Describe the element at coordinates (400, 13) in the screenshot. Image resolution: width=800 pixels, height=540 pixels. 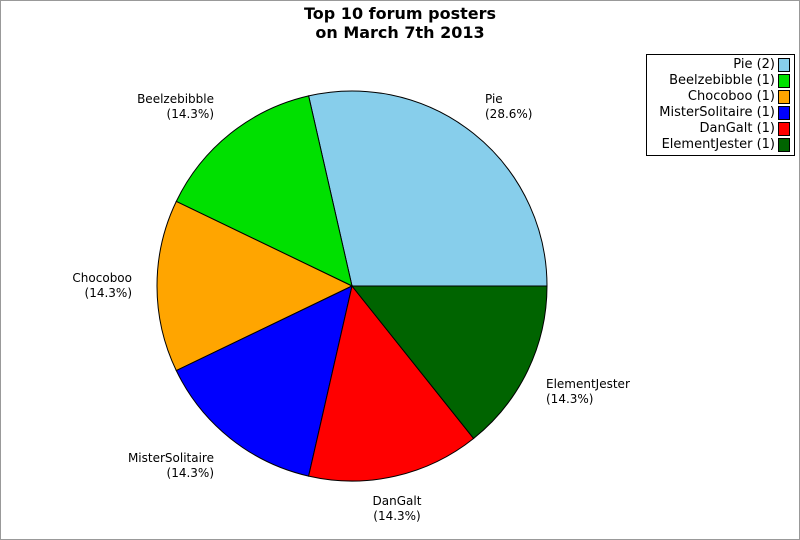
I see `chart-title-line-1: Top 10 forum posters` at that location.